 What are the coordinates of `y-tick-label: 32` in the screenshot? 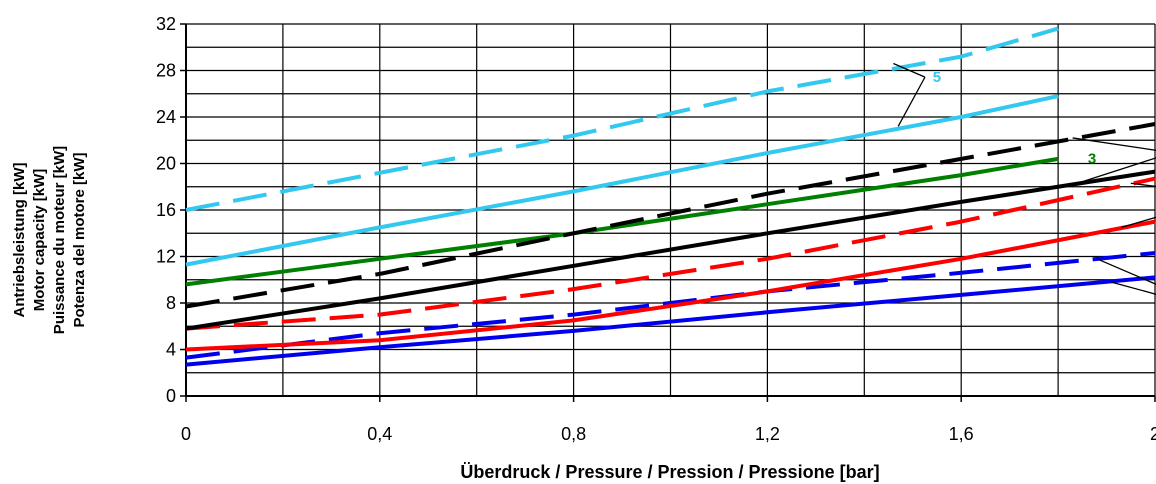 It's located at (166, 24).